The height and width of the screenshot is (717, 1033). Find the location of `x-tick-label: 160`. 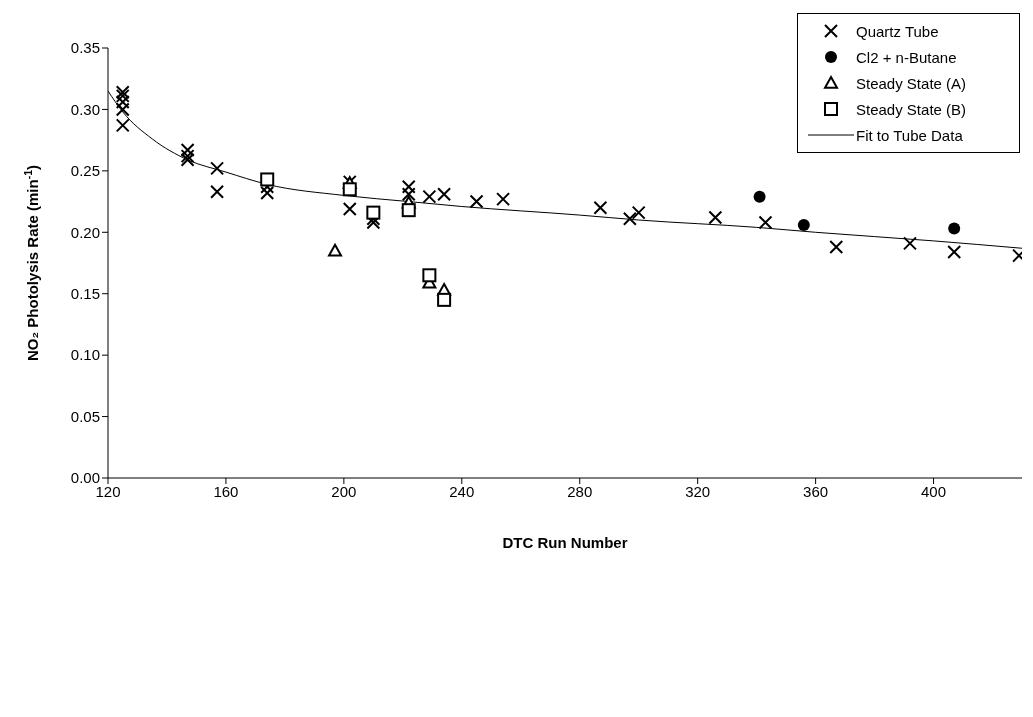

x-tick-label: 160 is located at coordinates (226, 491).